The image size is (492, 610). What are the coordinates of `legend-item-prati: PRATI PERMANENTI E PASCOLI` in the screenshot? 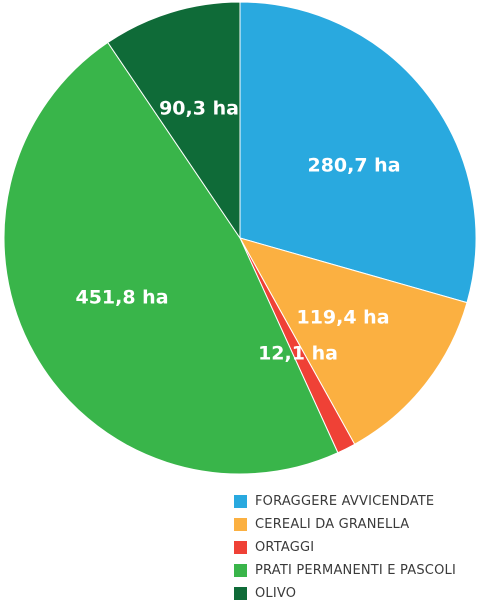 It's located at (345, 570).